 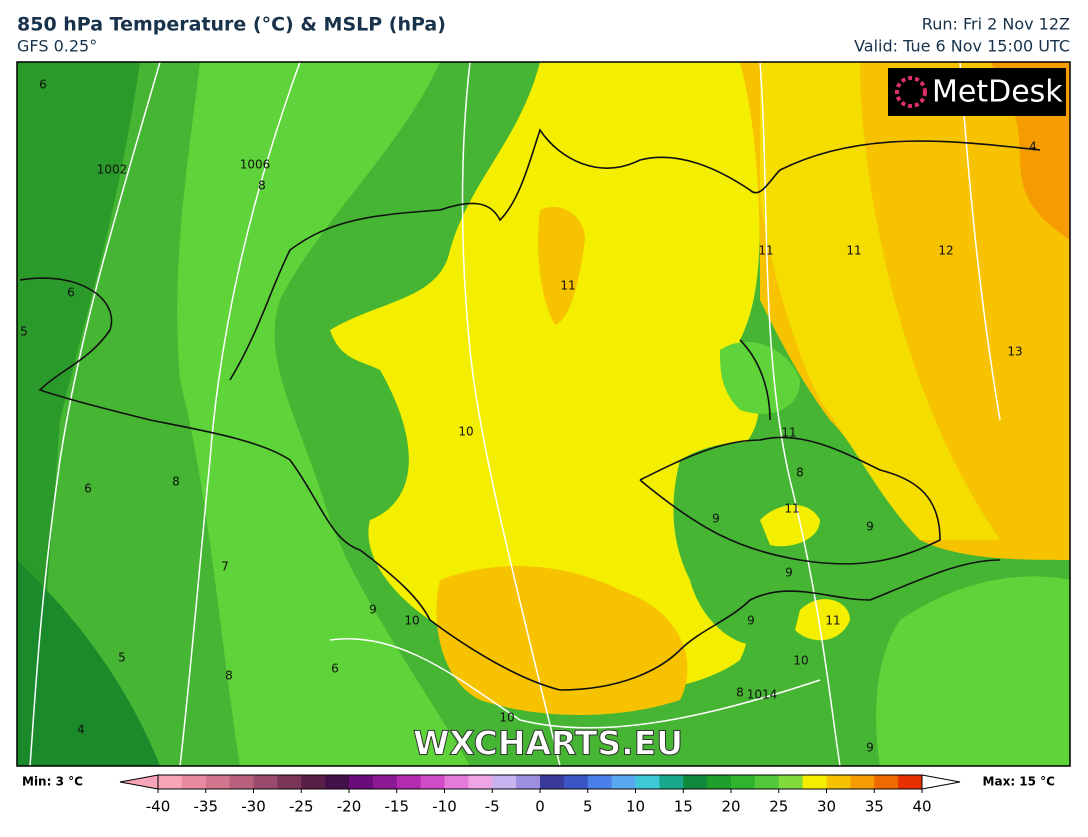 What do you see at coordinates (548, 743) in the screenshot?
I see `watermark: WXCHARTS.EU` at bounding box center [548, 743].